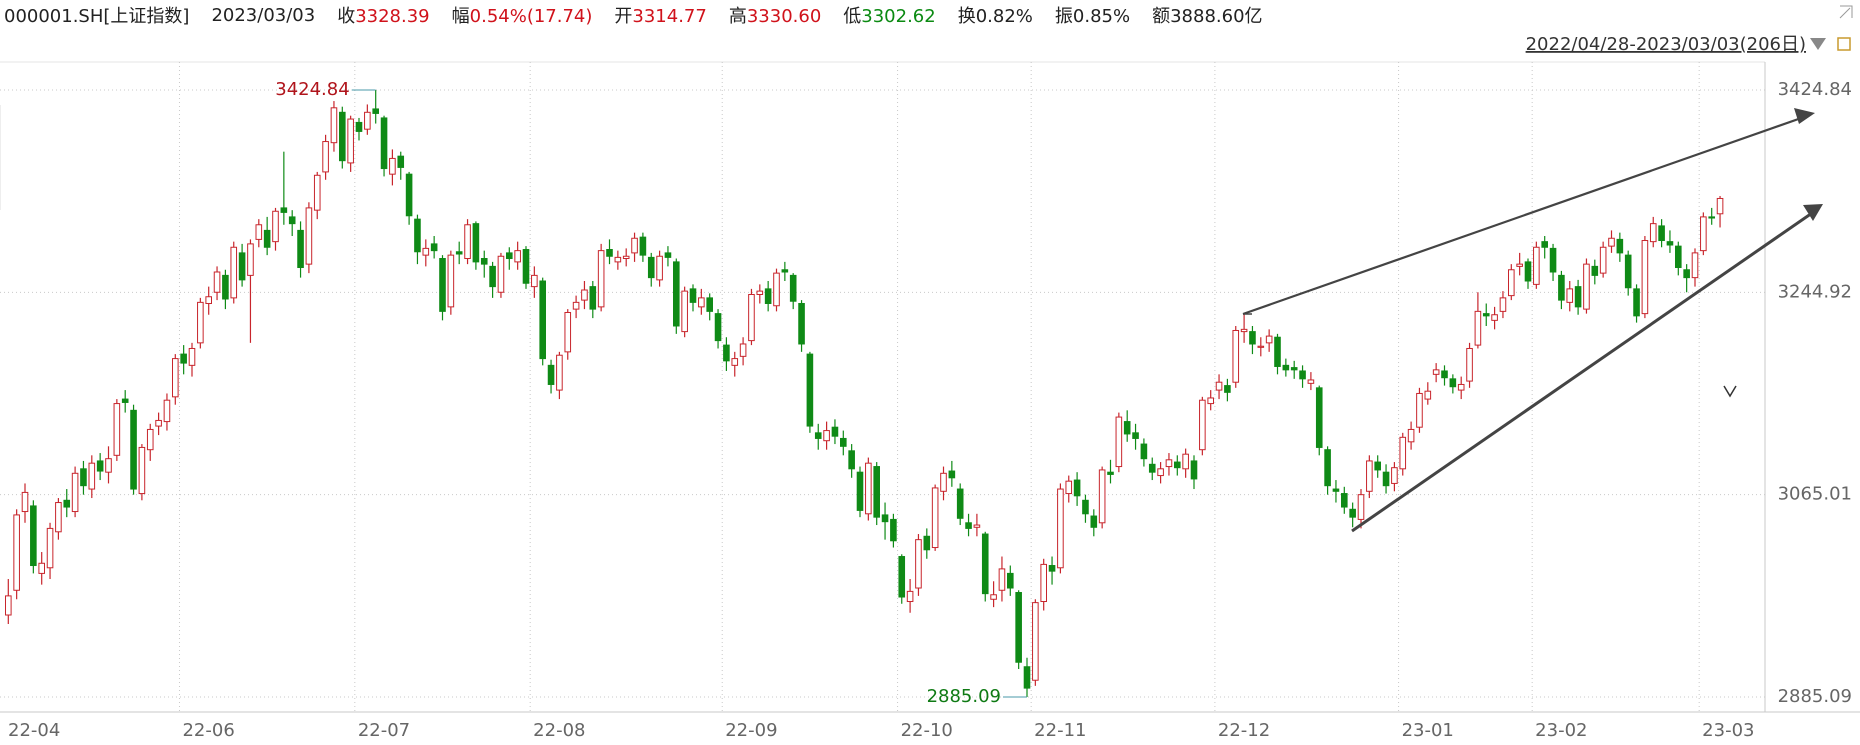  Describe the element at coordinates (669, 16) in the screenshot. I see `field-value: 3314.77` at that location.